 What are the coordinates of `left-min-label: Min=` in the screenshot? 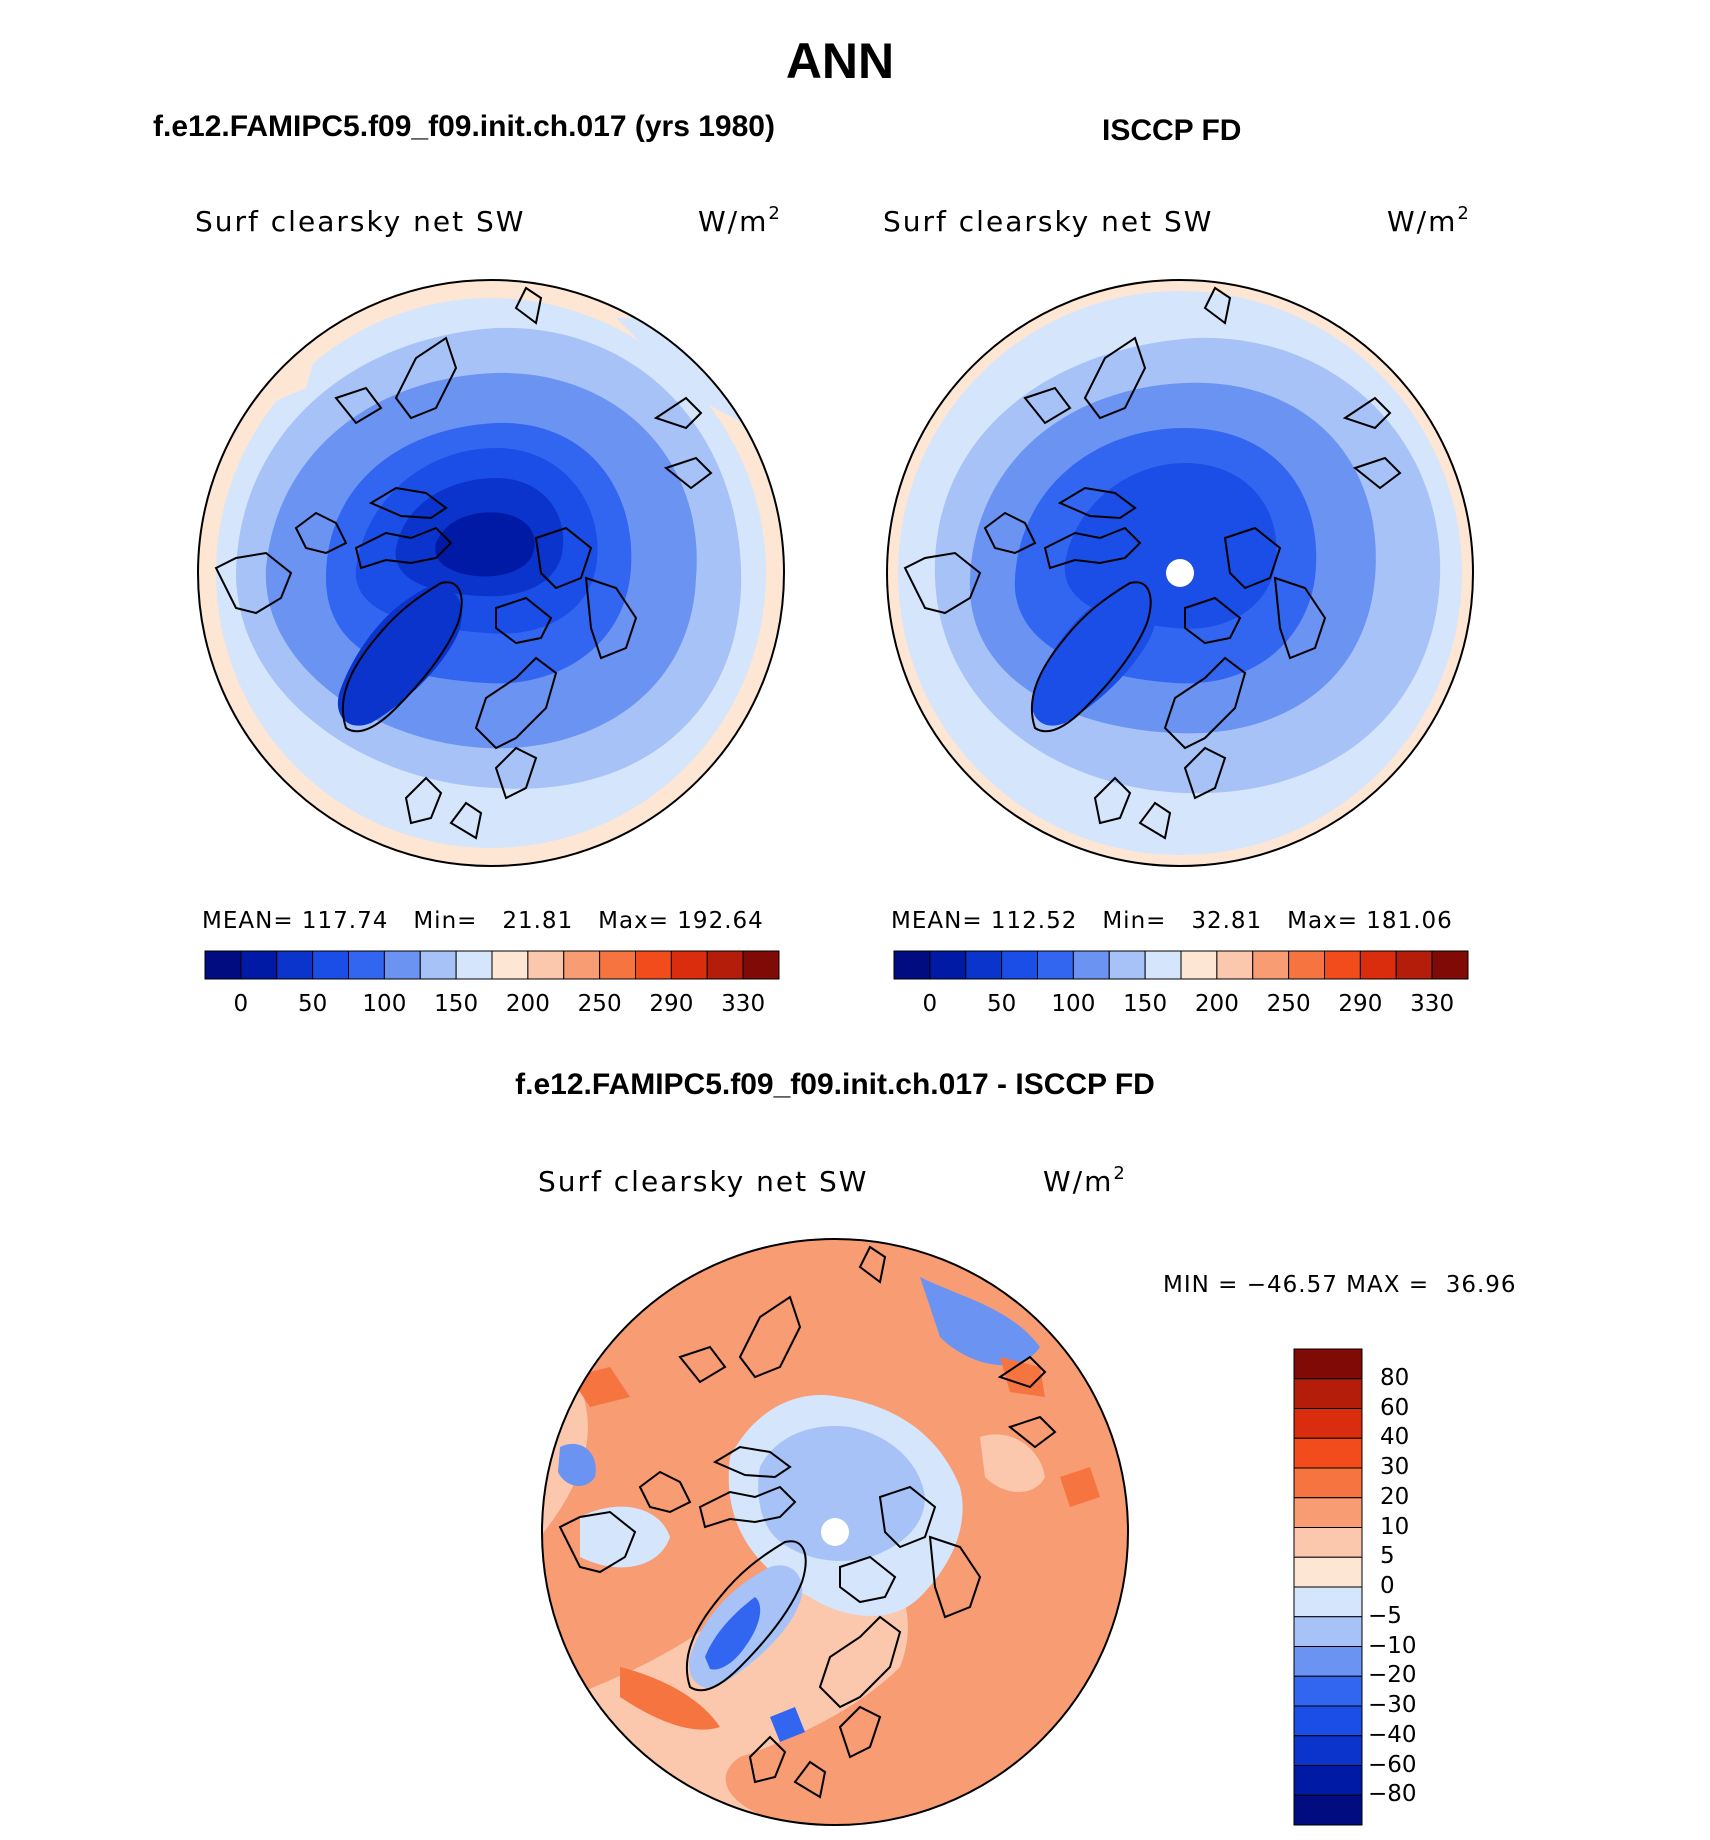 It's located at (445, 921).